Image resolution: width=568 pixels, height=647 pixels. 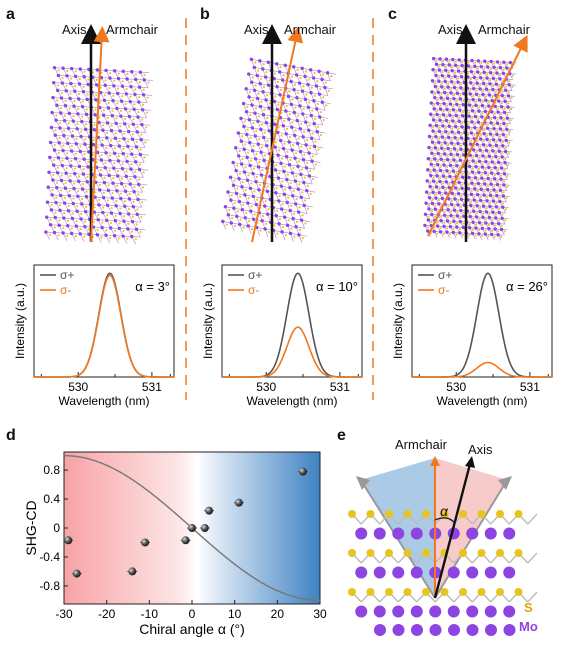 I want to click on lattice-b, so click(x=279, y=150).